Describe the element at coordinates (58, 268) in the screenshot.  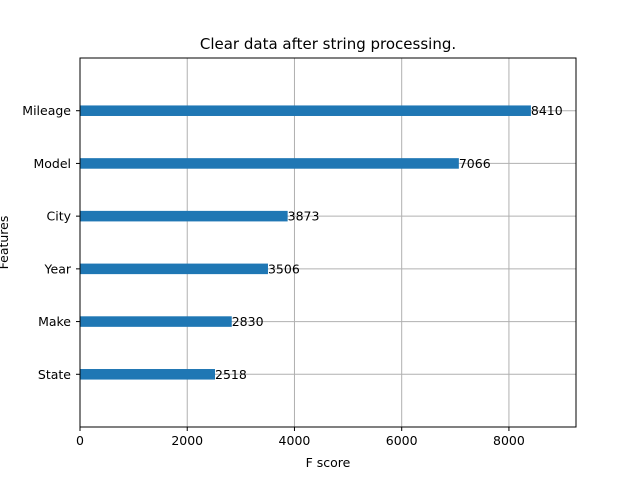
I see `y-tick-label-year: Year` at that location.